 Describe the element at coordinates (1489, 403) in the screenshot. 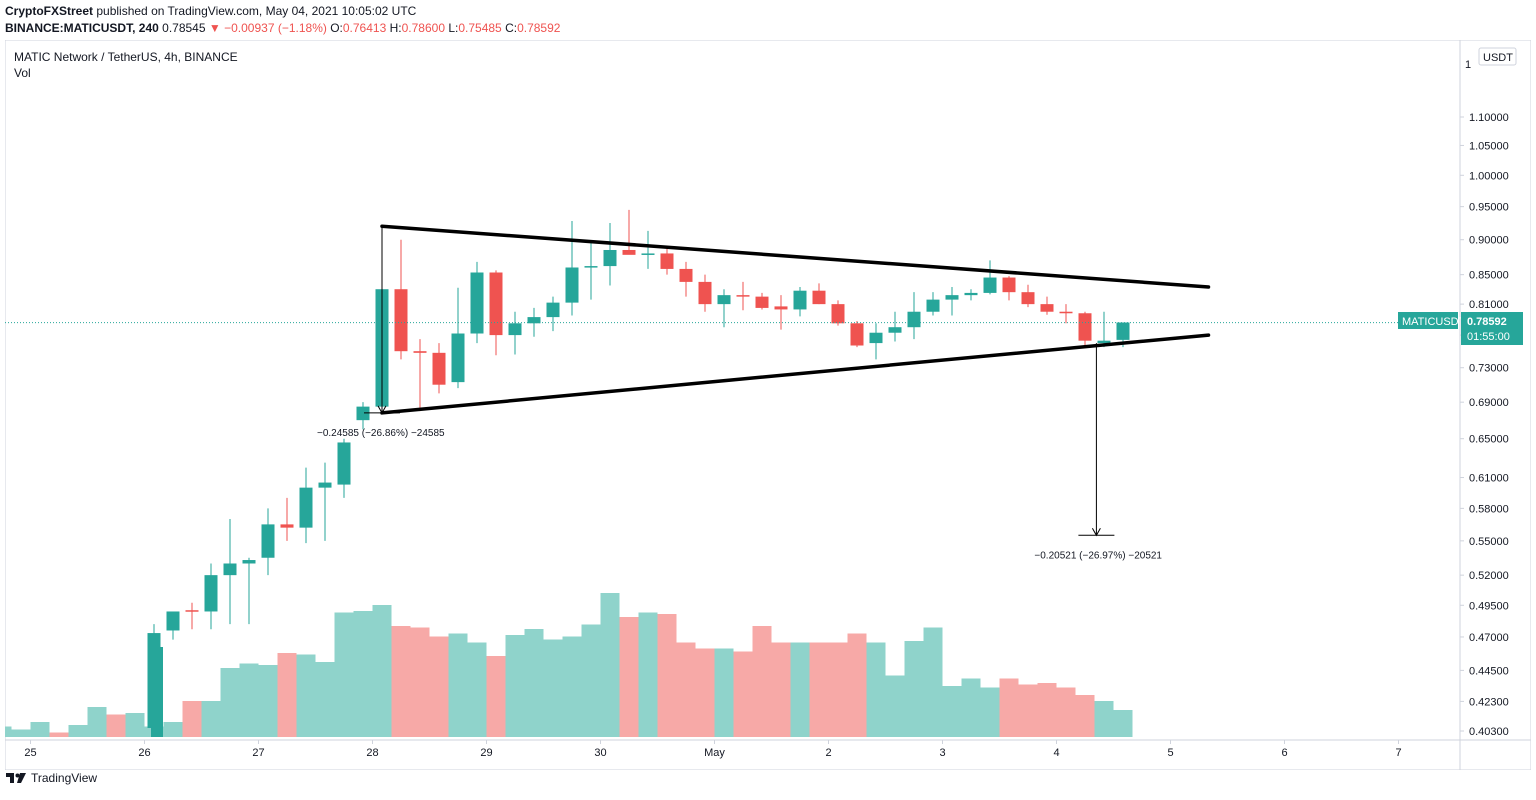

I see `price-tick-label: 0.69000` at that location.